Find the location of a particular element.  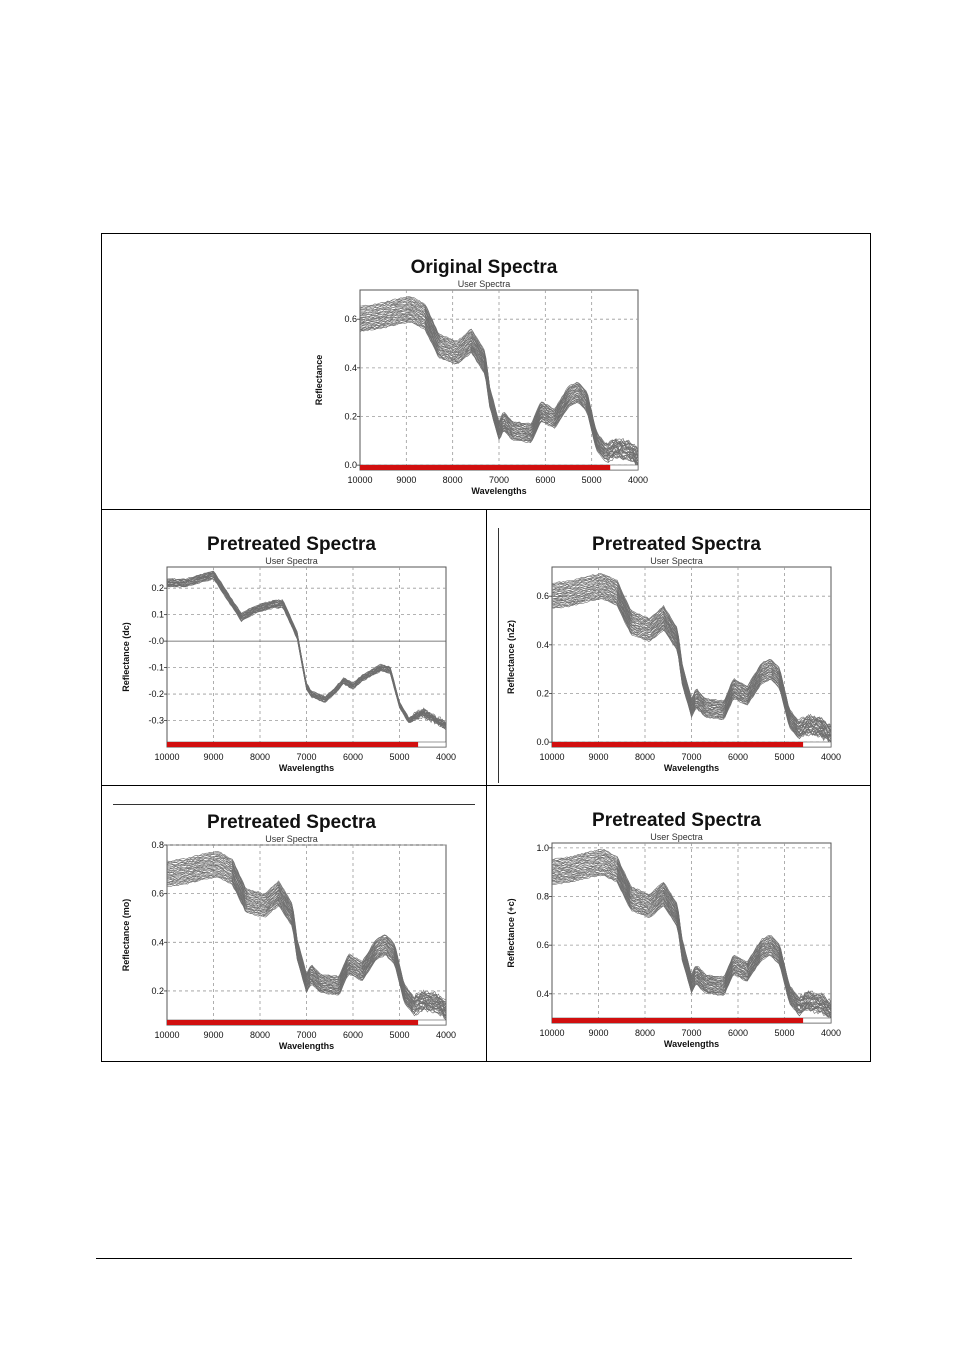

inner-rule-top is located at coordinates (294, 804).